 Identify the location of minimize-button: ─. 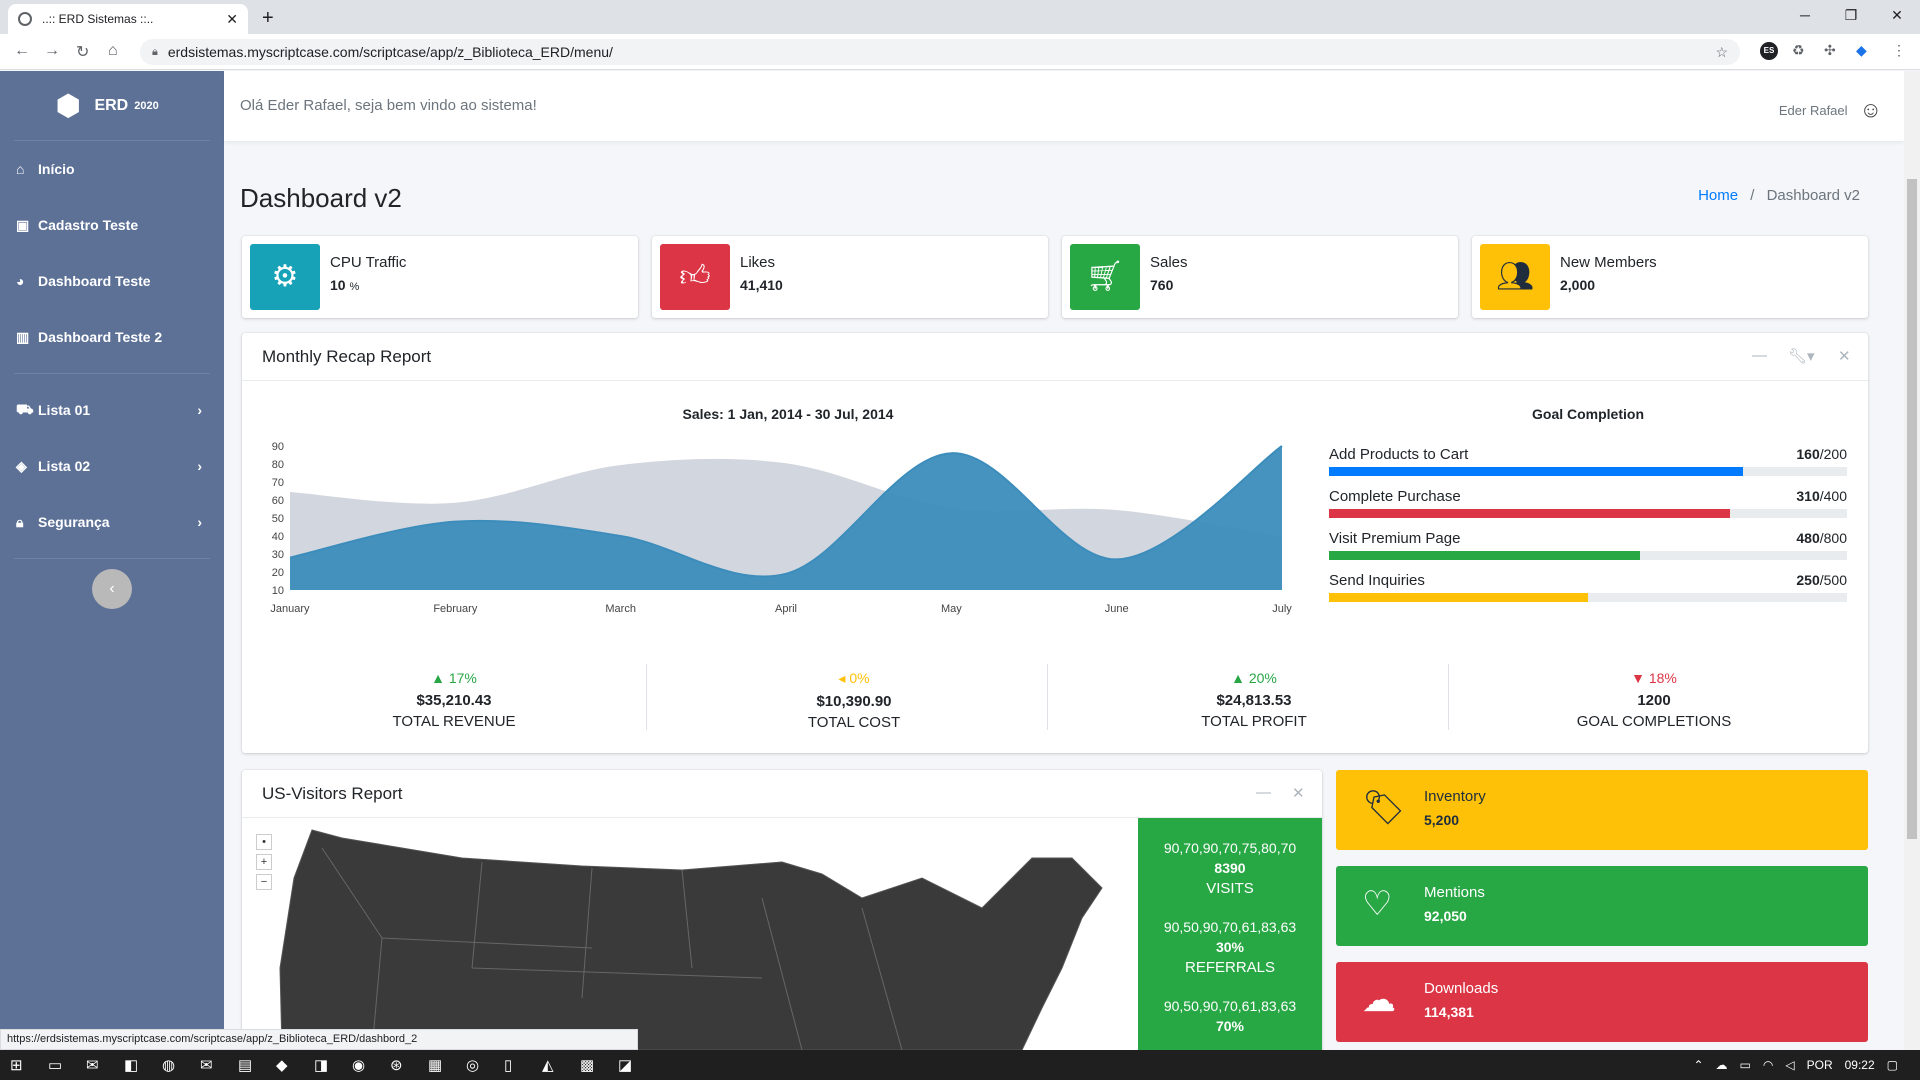
(1805, 15).